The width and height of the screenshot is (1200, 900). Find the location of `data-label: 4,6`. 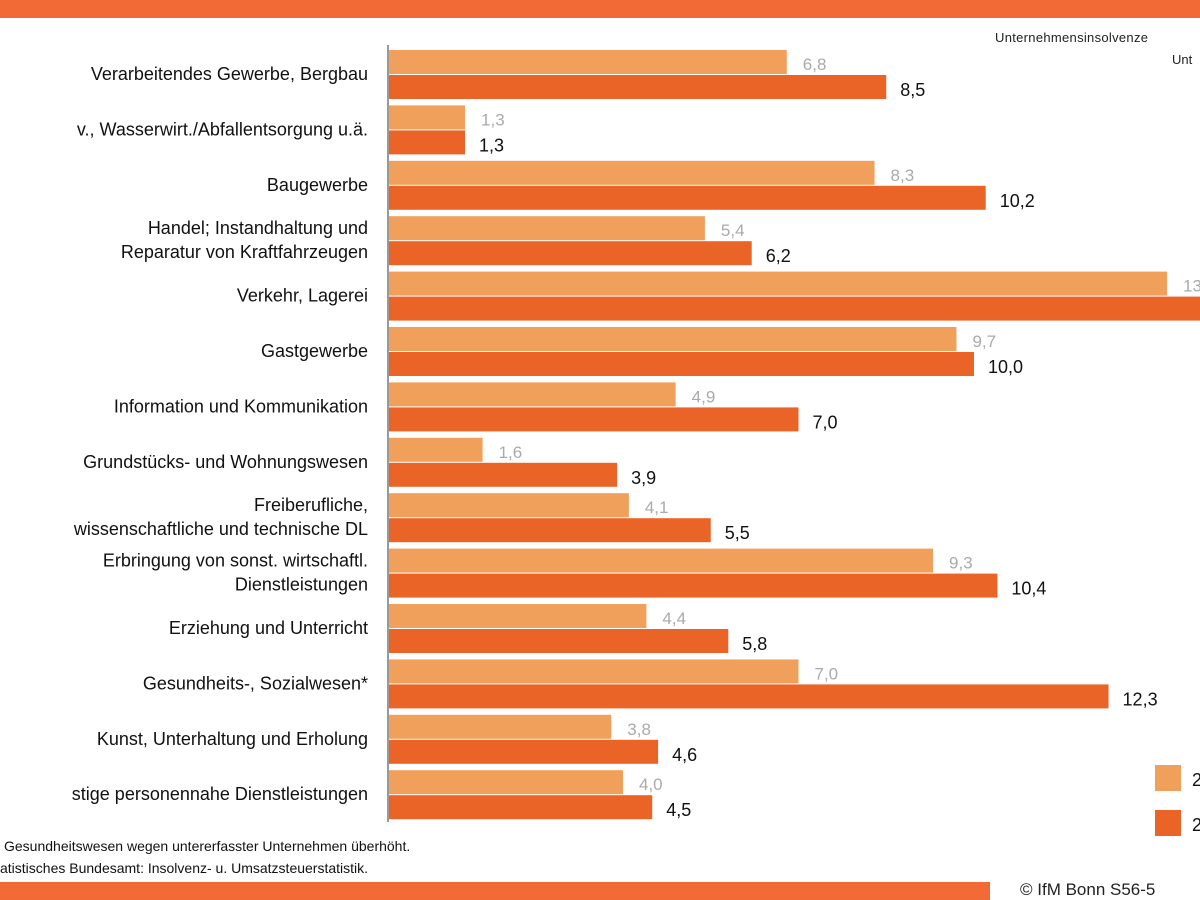

data-label: 4,6 is located at coordinates (684, 755).